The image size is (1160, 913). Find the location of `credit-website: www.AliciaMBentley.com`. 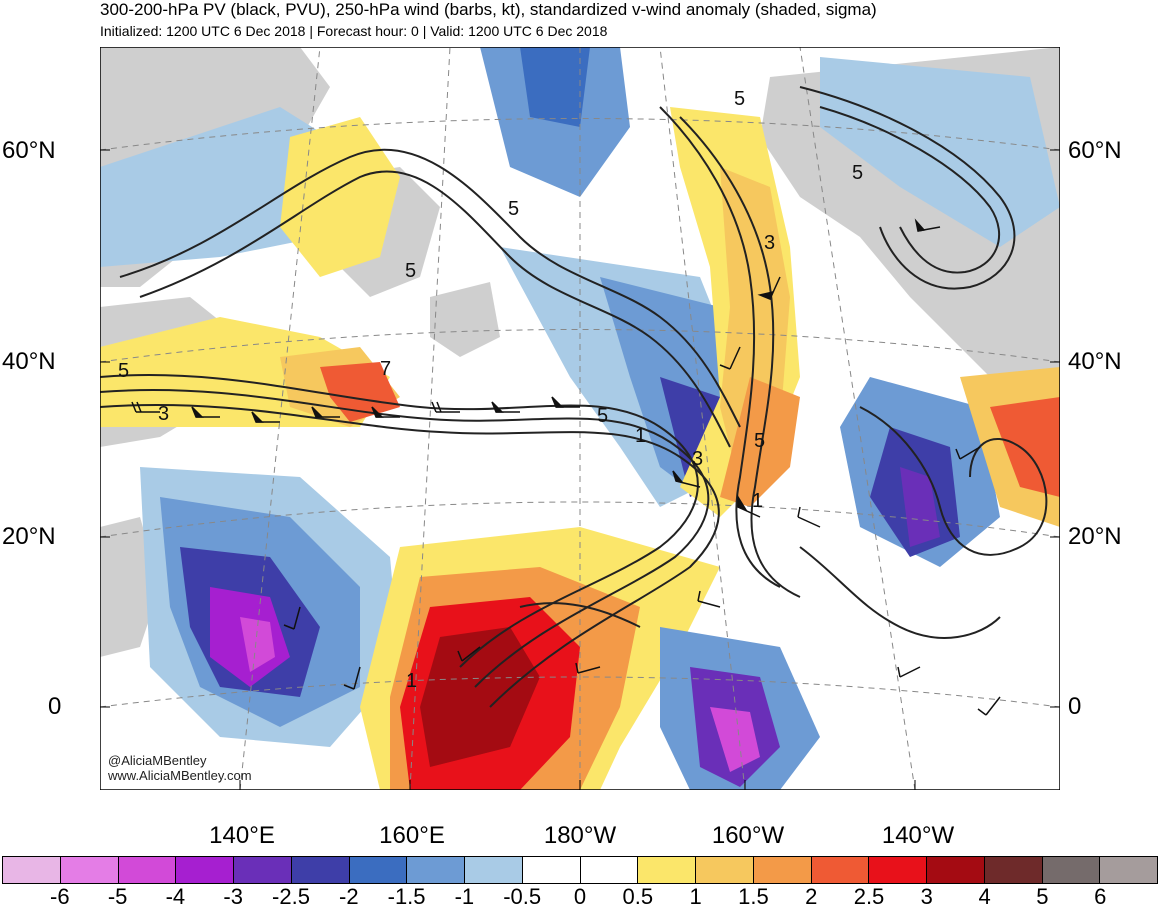

credit-website: www.AliciaMBentley.com is located at coordinates (180, 775).